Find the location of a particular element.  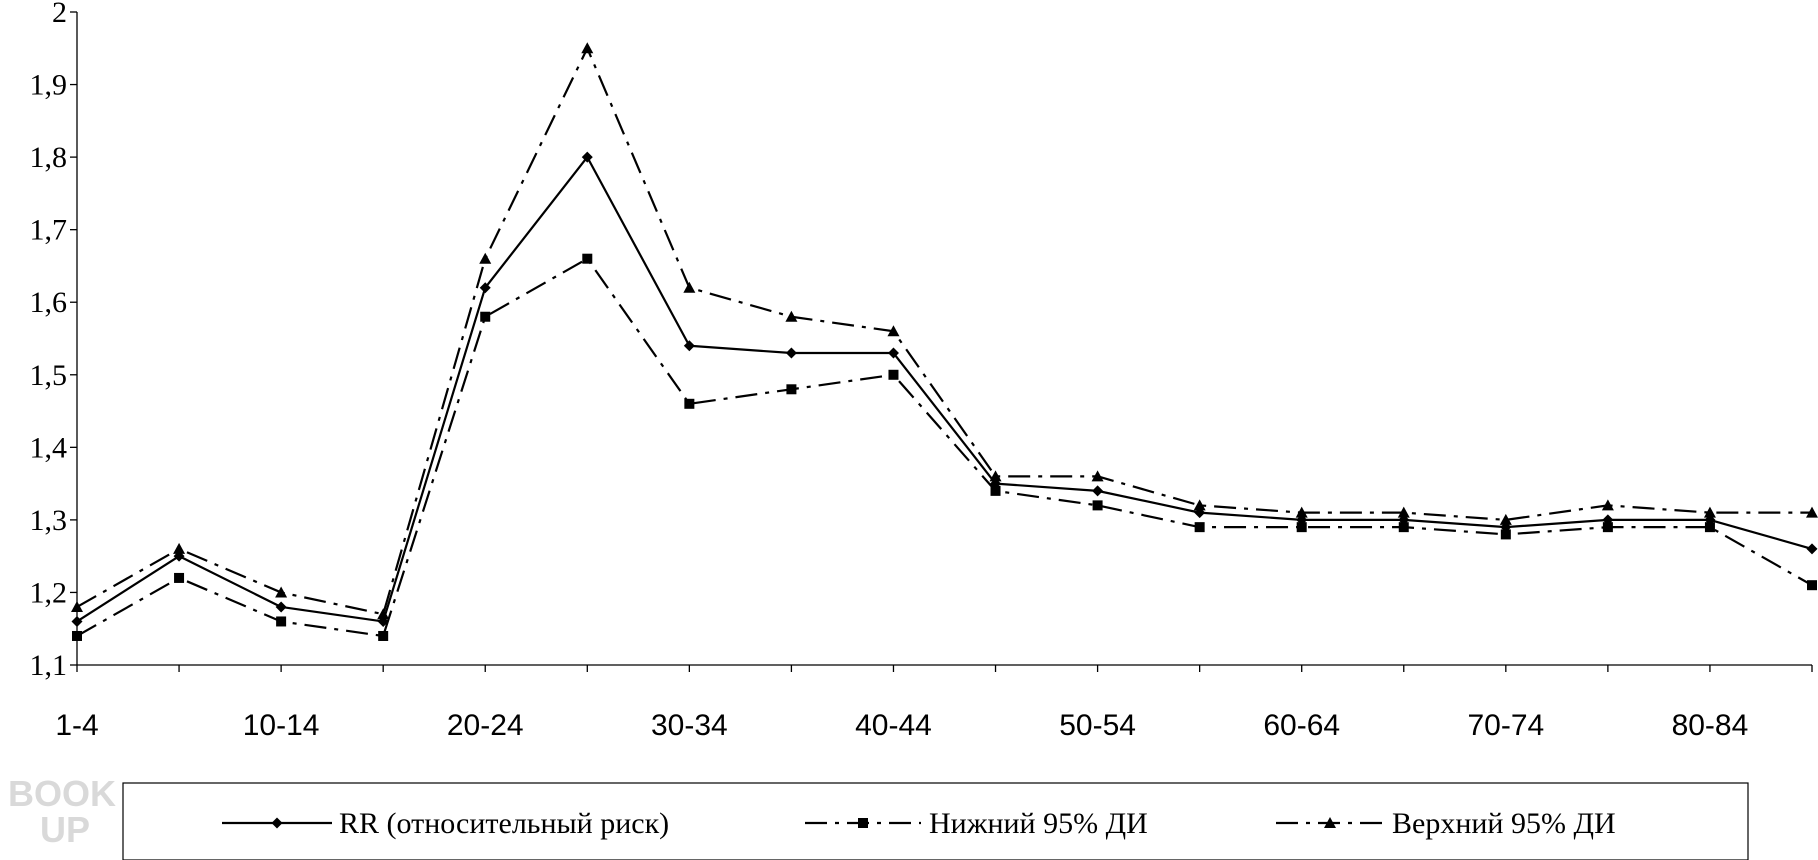

y-axis: 1,1 1,2 1,3 1,4 1,5 1,6 1,7 1,8 1,9 2 is located at coordinates (54, 341).